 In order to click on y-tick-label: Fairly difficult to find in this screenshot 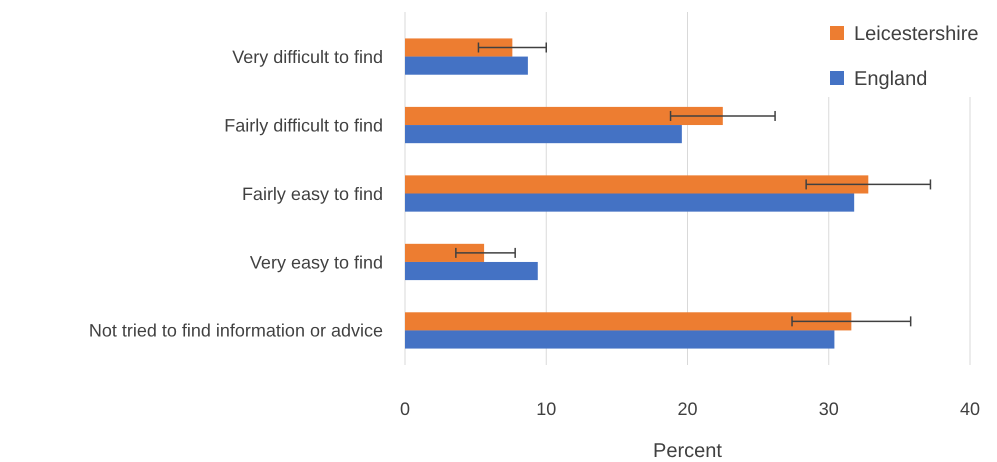, I will do `click(303, 125)`.